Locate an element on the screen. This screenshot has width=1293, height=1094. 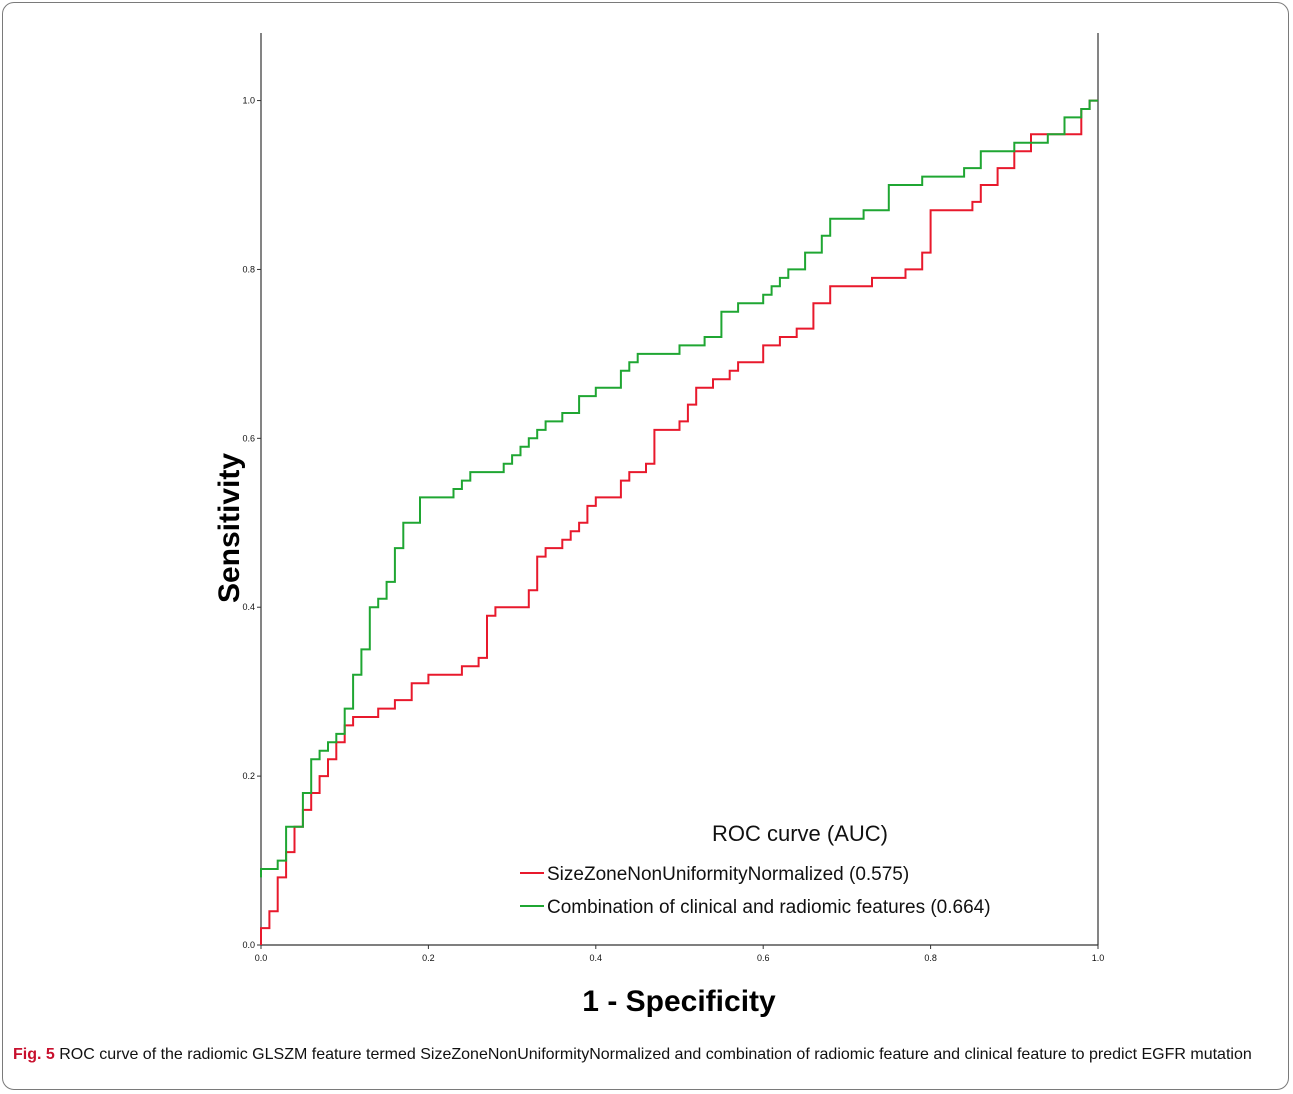
legend-title: ROC curve (AUC) is located at coordinates (800, 833).